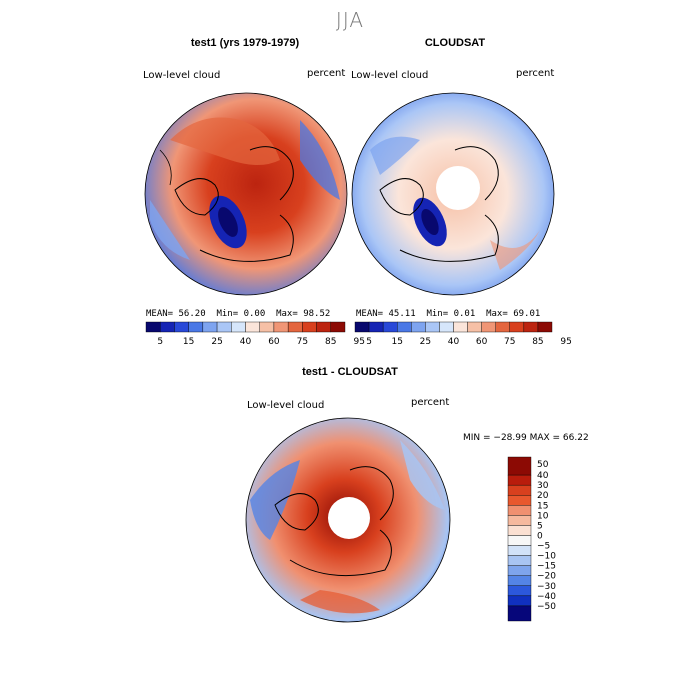 The width and height of the screenshot is (700, 700). What do you see at coordinates (437, 314) in the screenshot?
I see `panel2-min-label: Min=` at bounding box center [437, 314].